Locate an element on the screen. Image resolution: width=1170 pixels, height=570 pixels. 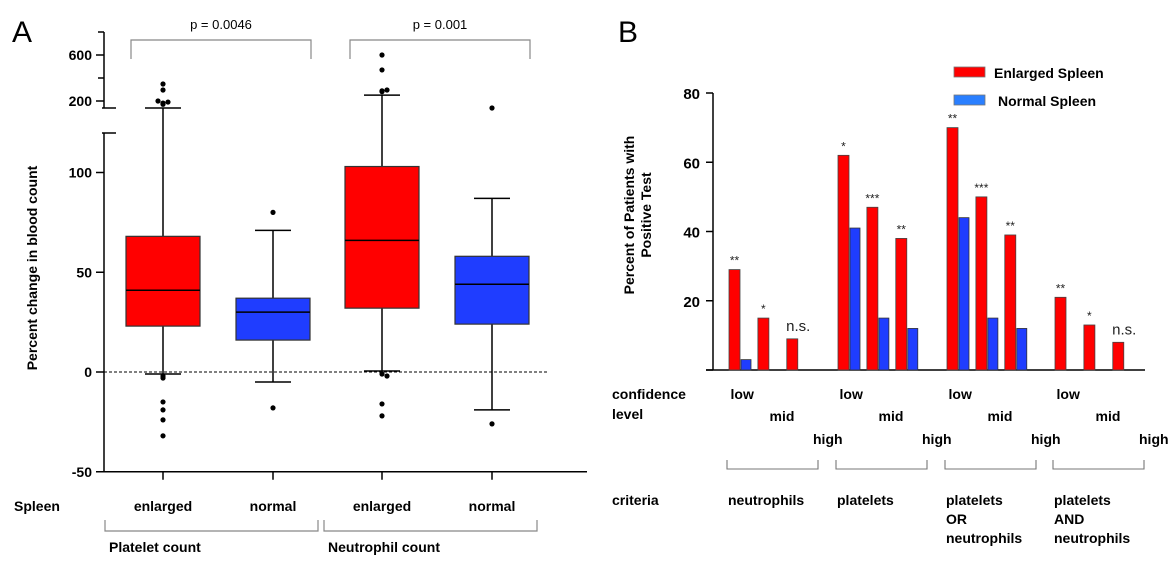
y-tick-label: 40 is located at coordinates (691, 233).